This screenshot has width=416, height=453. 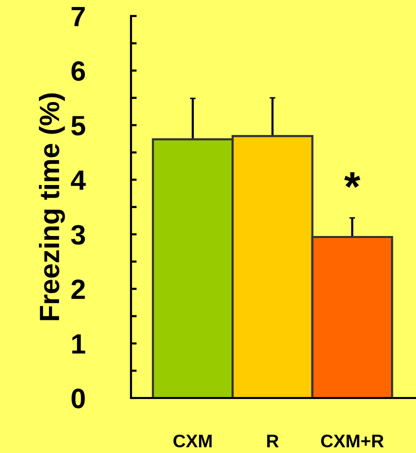 What do you see at coordinates (78, 398) in the screenshot?
I see `y-tick-label: 0` at bounding box center [78, 398].